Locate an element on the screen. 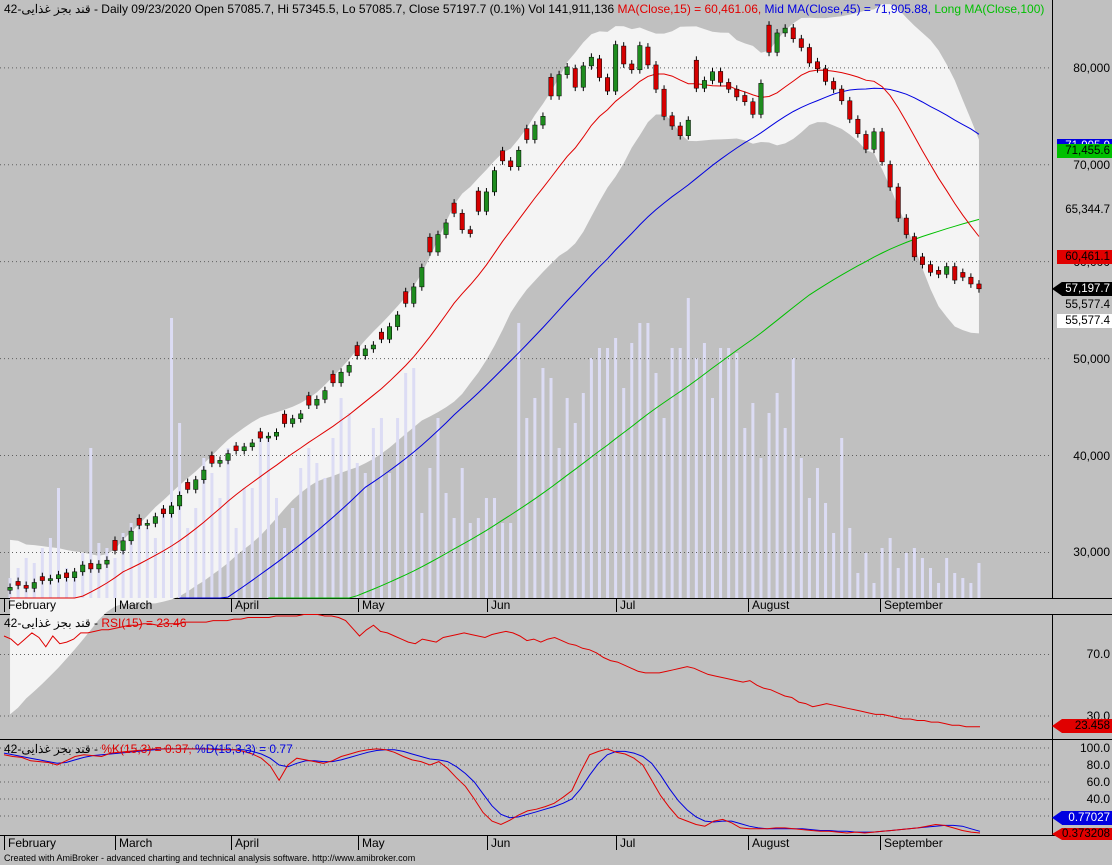 The width and height of the screenshot is (1112, 865). ma100-label: Long MA(Close,100) is located at coordinates (987, 9).